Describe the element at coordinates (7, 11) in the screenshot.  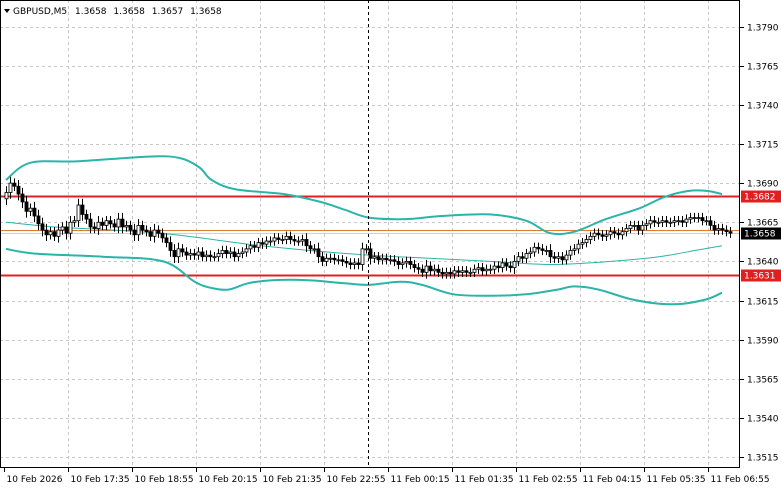
I see `dropdown-arrow-icon` at that location.